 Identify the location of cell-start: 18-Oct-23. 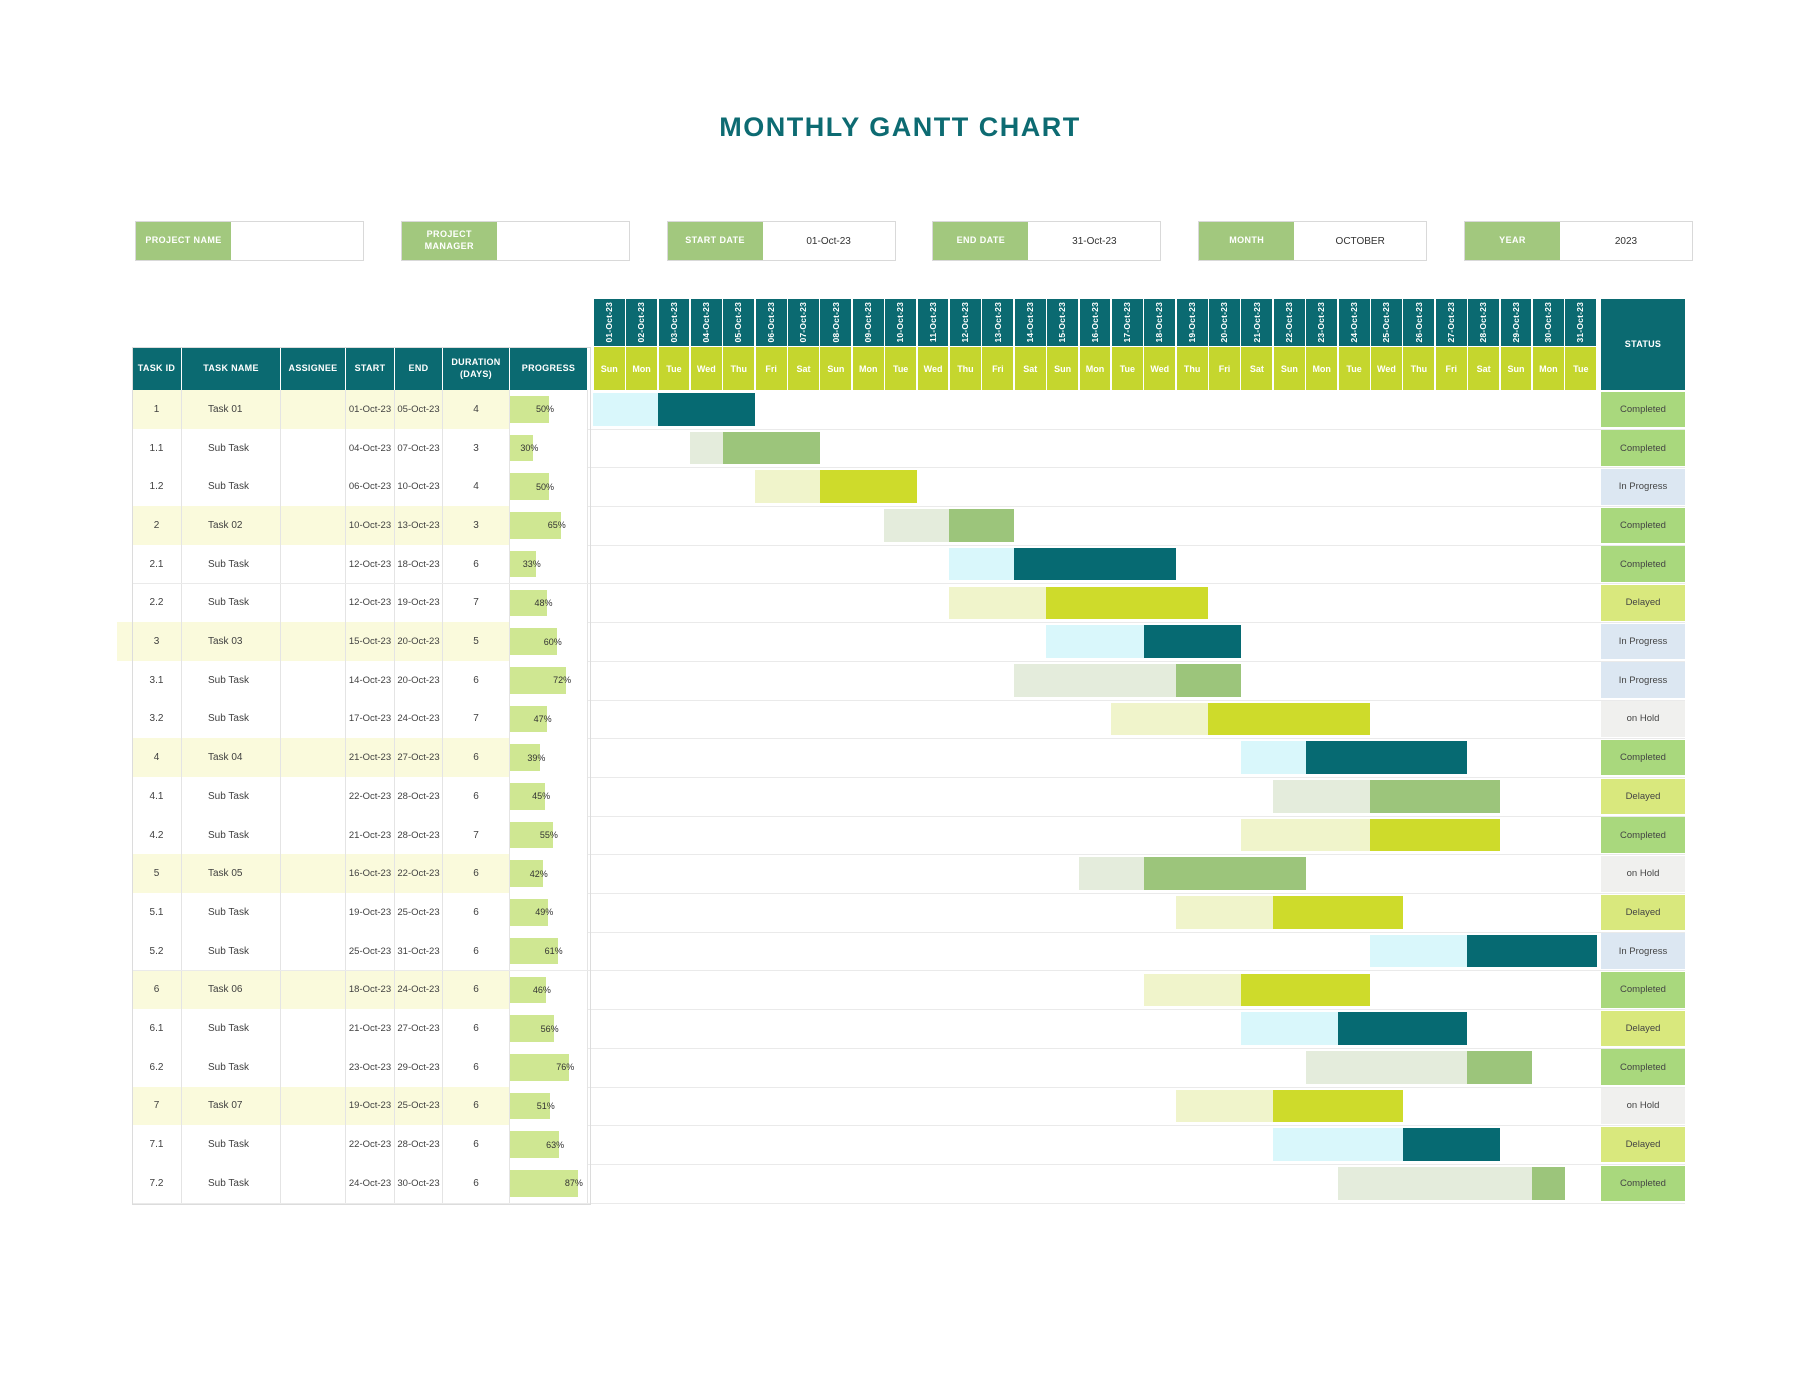
(370, 990).